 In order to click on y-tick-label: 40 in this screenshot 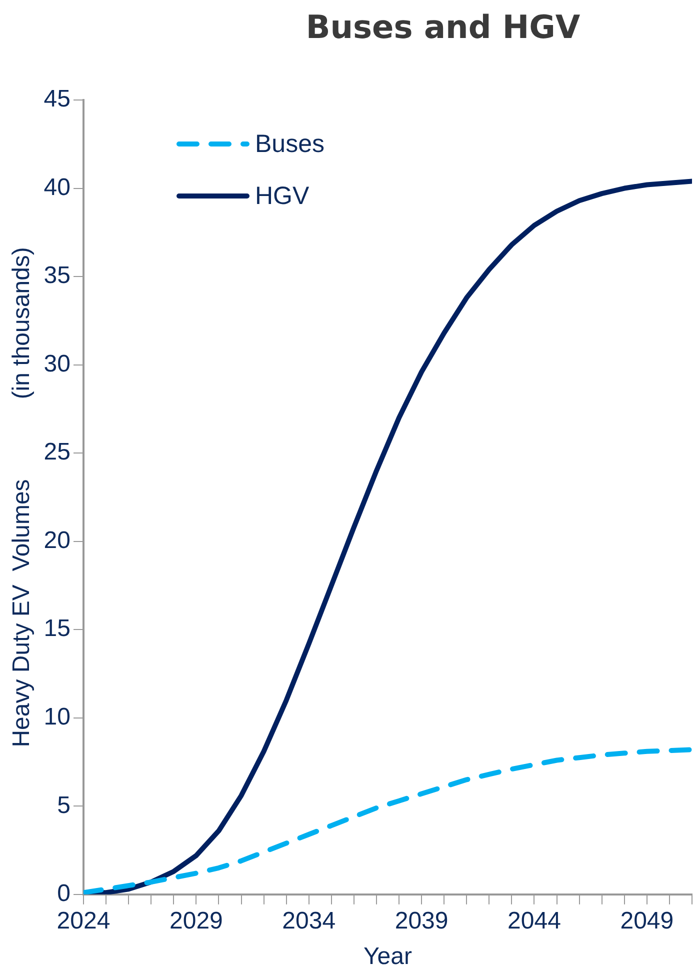, I will do `click(57, 187)`.